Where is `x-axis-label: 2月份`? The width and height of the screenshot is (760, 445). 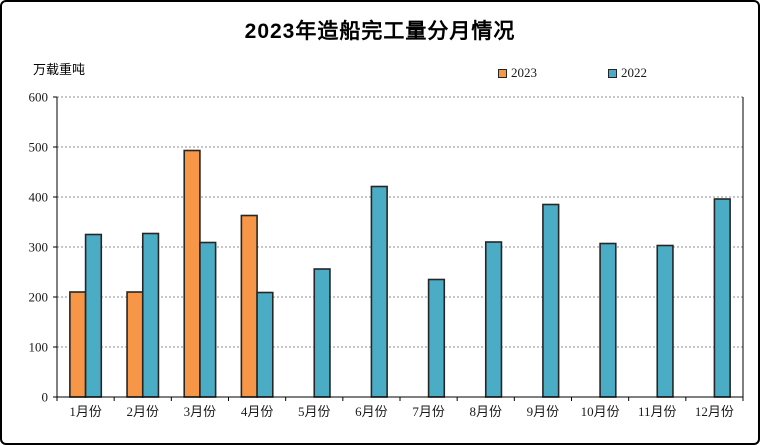 x-axis-label: 2月份 is located at coordinates (142, 411).